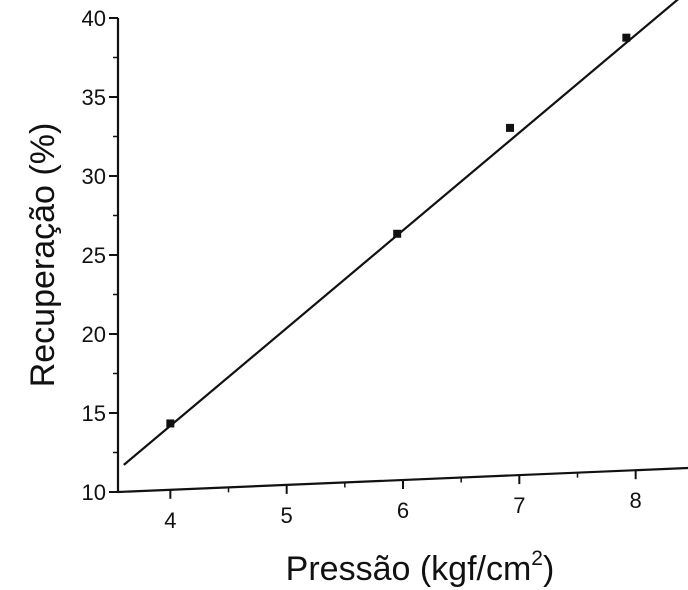  I want to click on y-axis-title: Recuperação (%), so click(43, 255).